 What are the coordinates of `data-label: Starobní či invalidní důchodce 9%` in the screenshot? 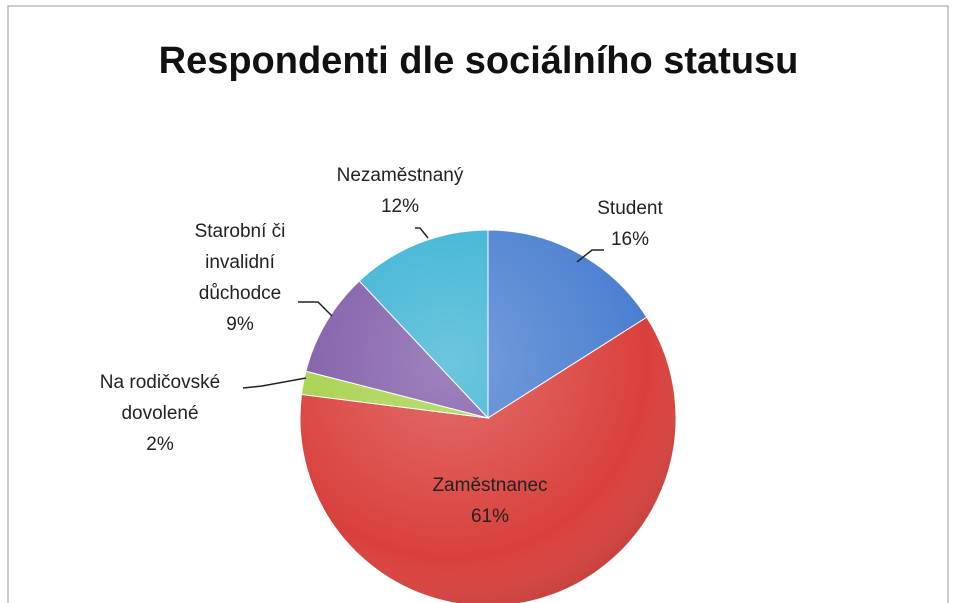 It's located at (240, 278).